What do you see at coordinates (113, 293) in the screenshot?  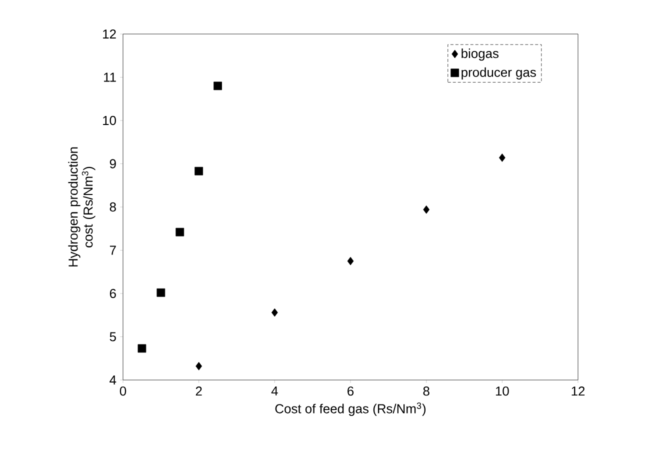 I see `y-tick-label: 6` at bounding box center [113, 293].